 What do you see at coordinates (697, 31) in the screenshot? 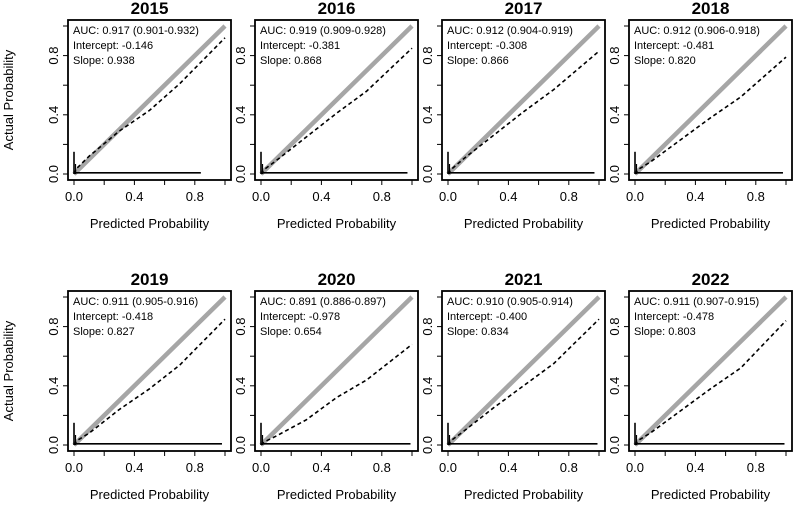
I see `auc-annotation: AUC: 0.912 (0.906-0.918)` at bounding box center [697, 31].